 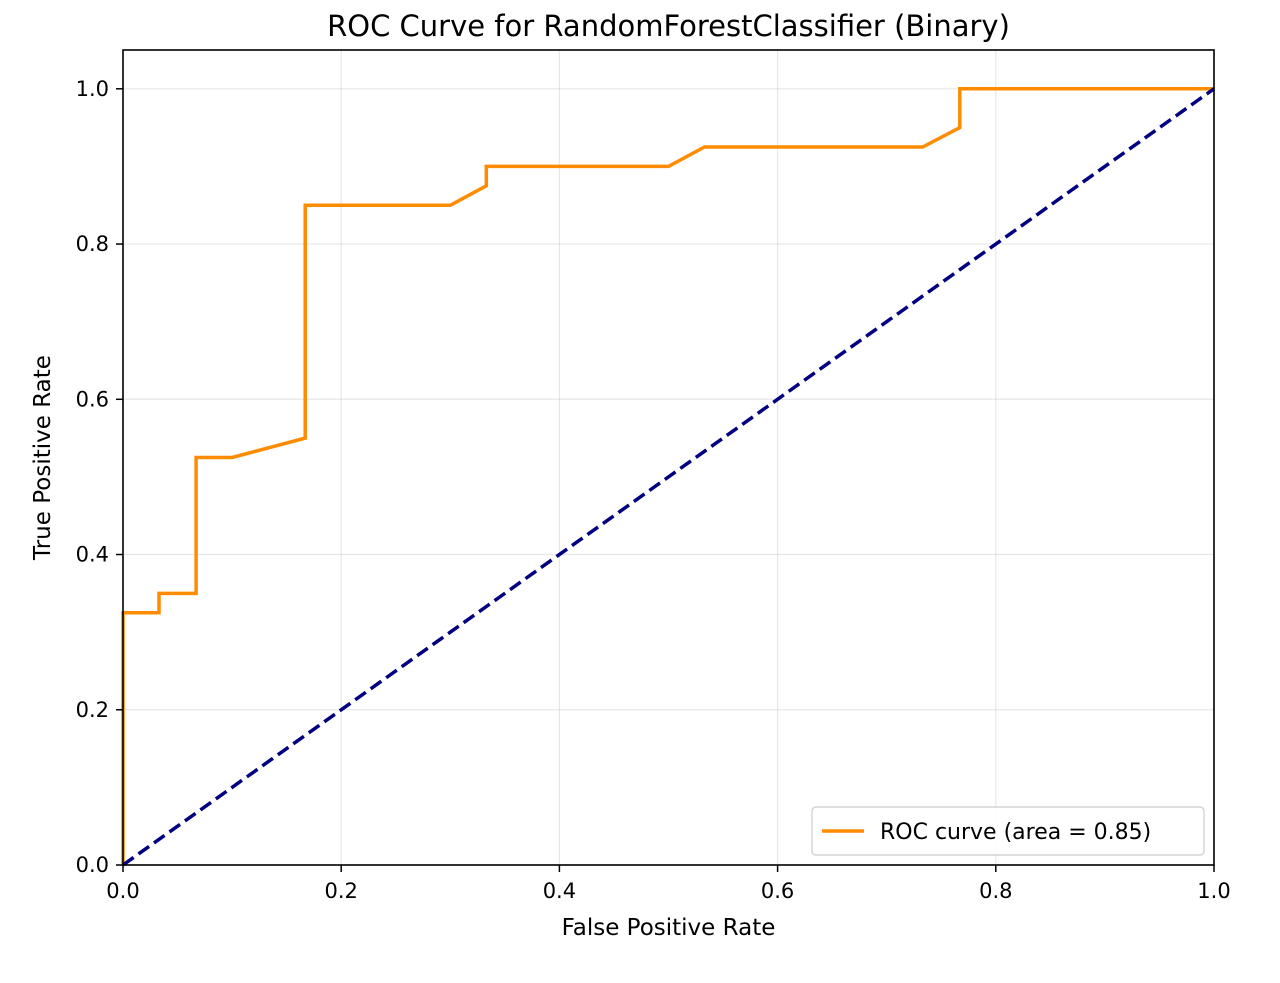 What do you see at coordinates (777, 891) in the screenshot?
I see `x-tick-label-3: 0.6` at bounding box center [777, 891].